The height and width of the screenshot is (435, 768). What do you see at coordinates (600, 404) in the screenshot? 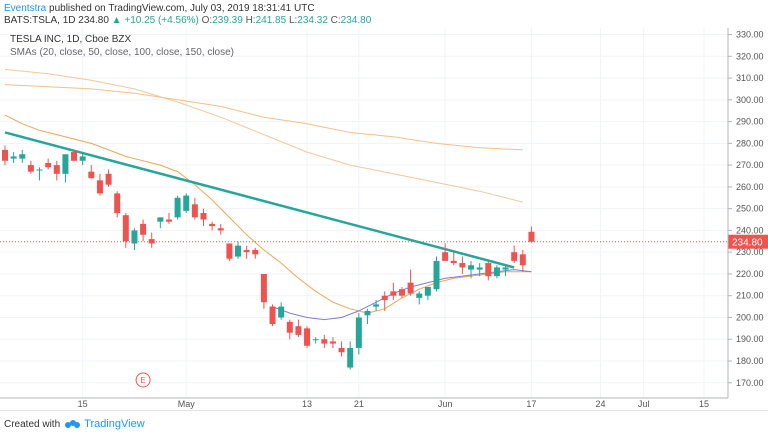
I see `x-tick-label: 24` at bounding box center [600, 404].